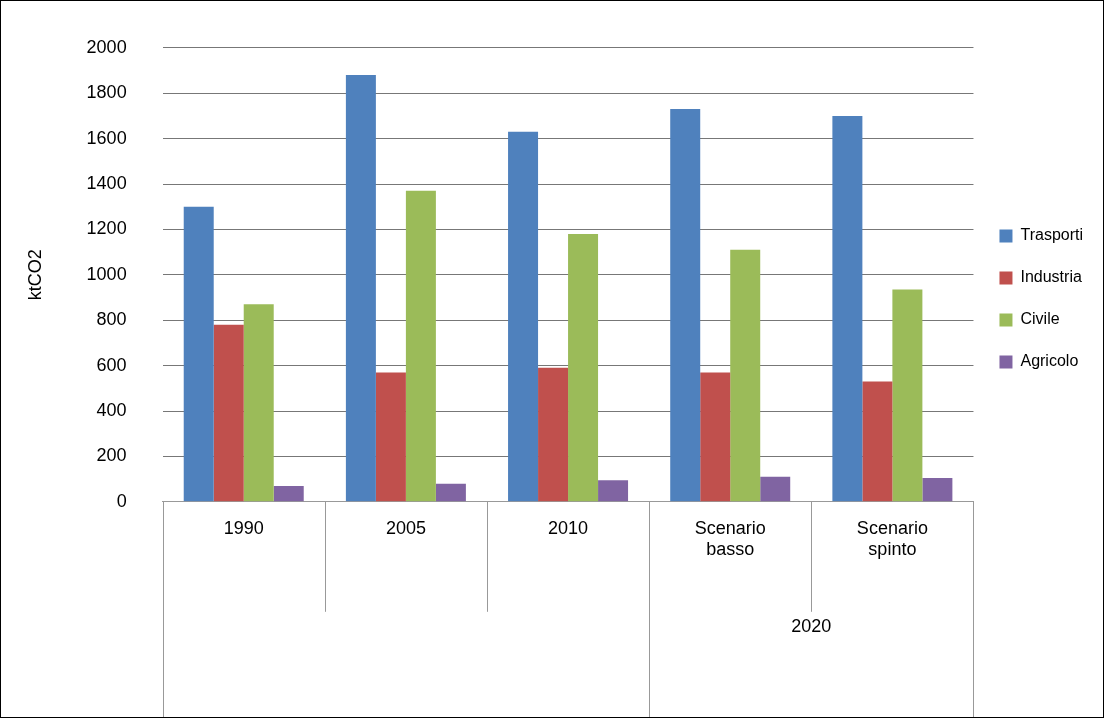 Image resolution: width=1104 pixels, height=718 pixels. Describe the element at coordinates (106, 46) in the screenshot. I see `y-tick-label: 2000` at that location.